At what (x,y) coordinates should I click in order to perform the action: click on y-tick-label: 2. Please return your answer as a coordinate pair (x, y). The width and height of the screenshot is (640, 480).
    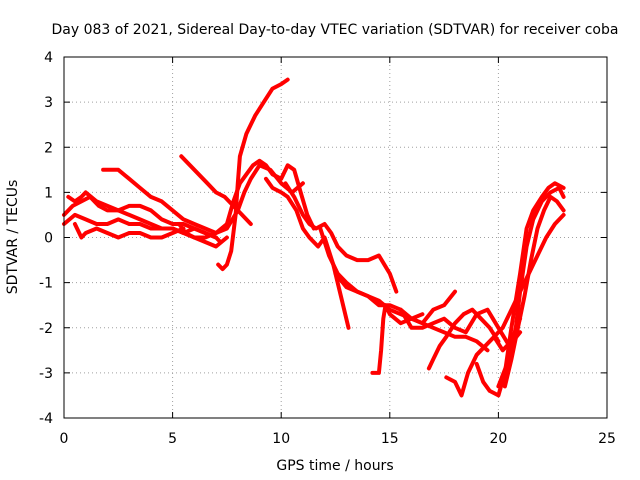
    Looking at the image, I should click on (48, 148).